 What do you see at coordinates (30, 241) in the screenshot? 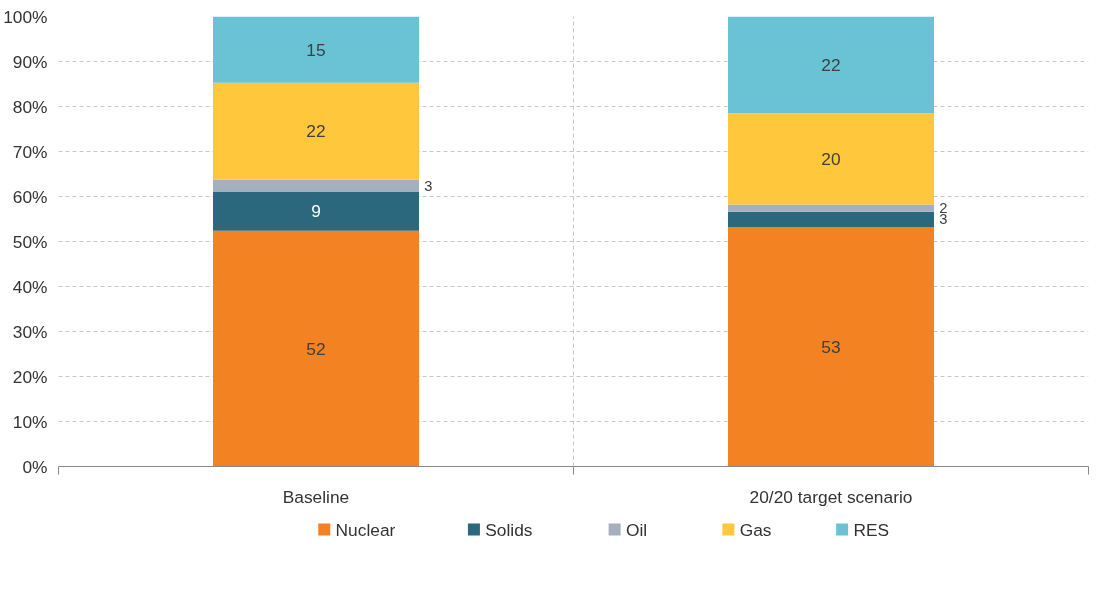
I see `y-tick-label: 50%` at bounding box center [30, 241].